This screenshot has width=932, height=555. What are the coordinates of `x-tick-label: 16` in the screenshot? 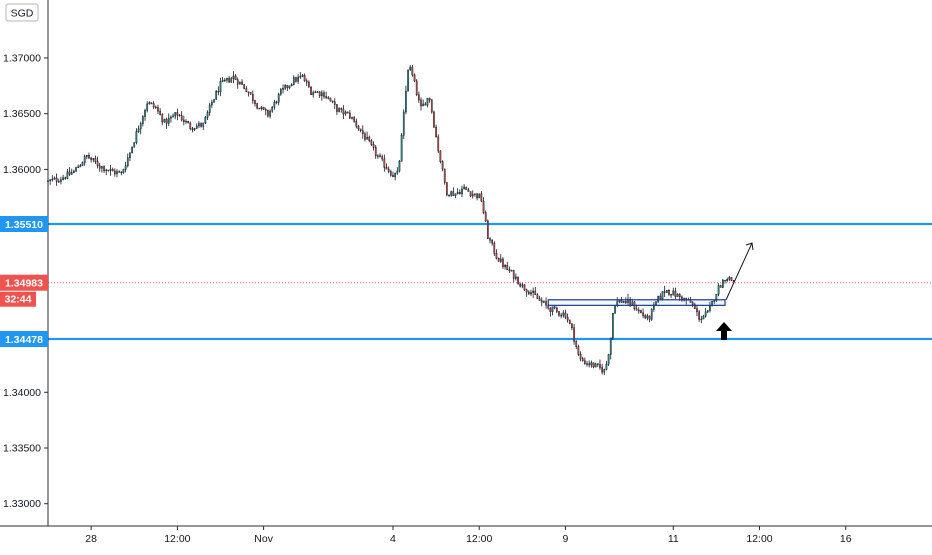 It's located at (846, 539).